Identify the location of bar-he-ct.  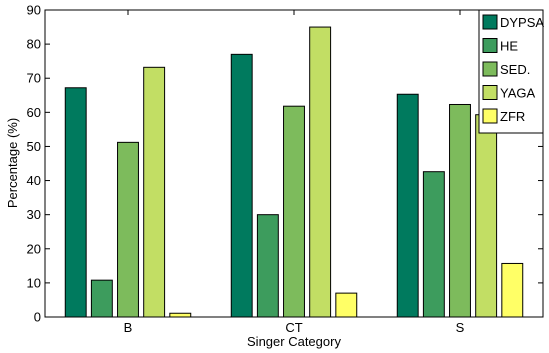
(267, 266).